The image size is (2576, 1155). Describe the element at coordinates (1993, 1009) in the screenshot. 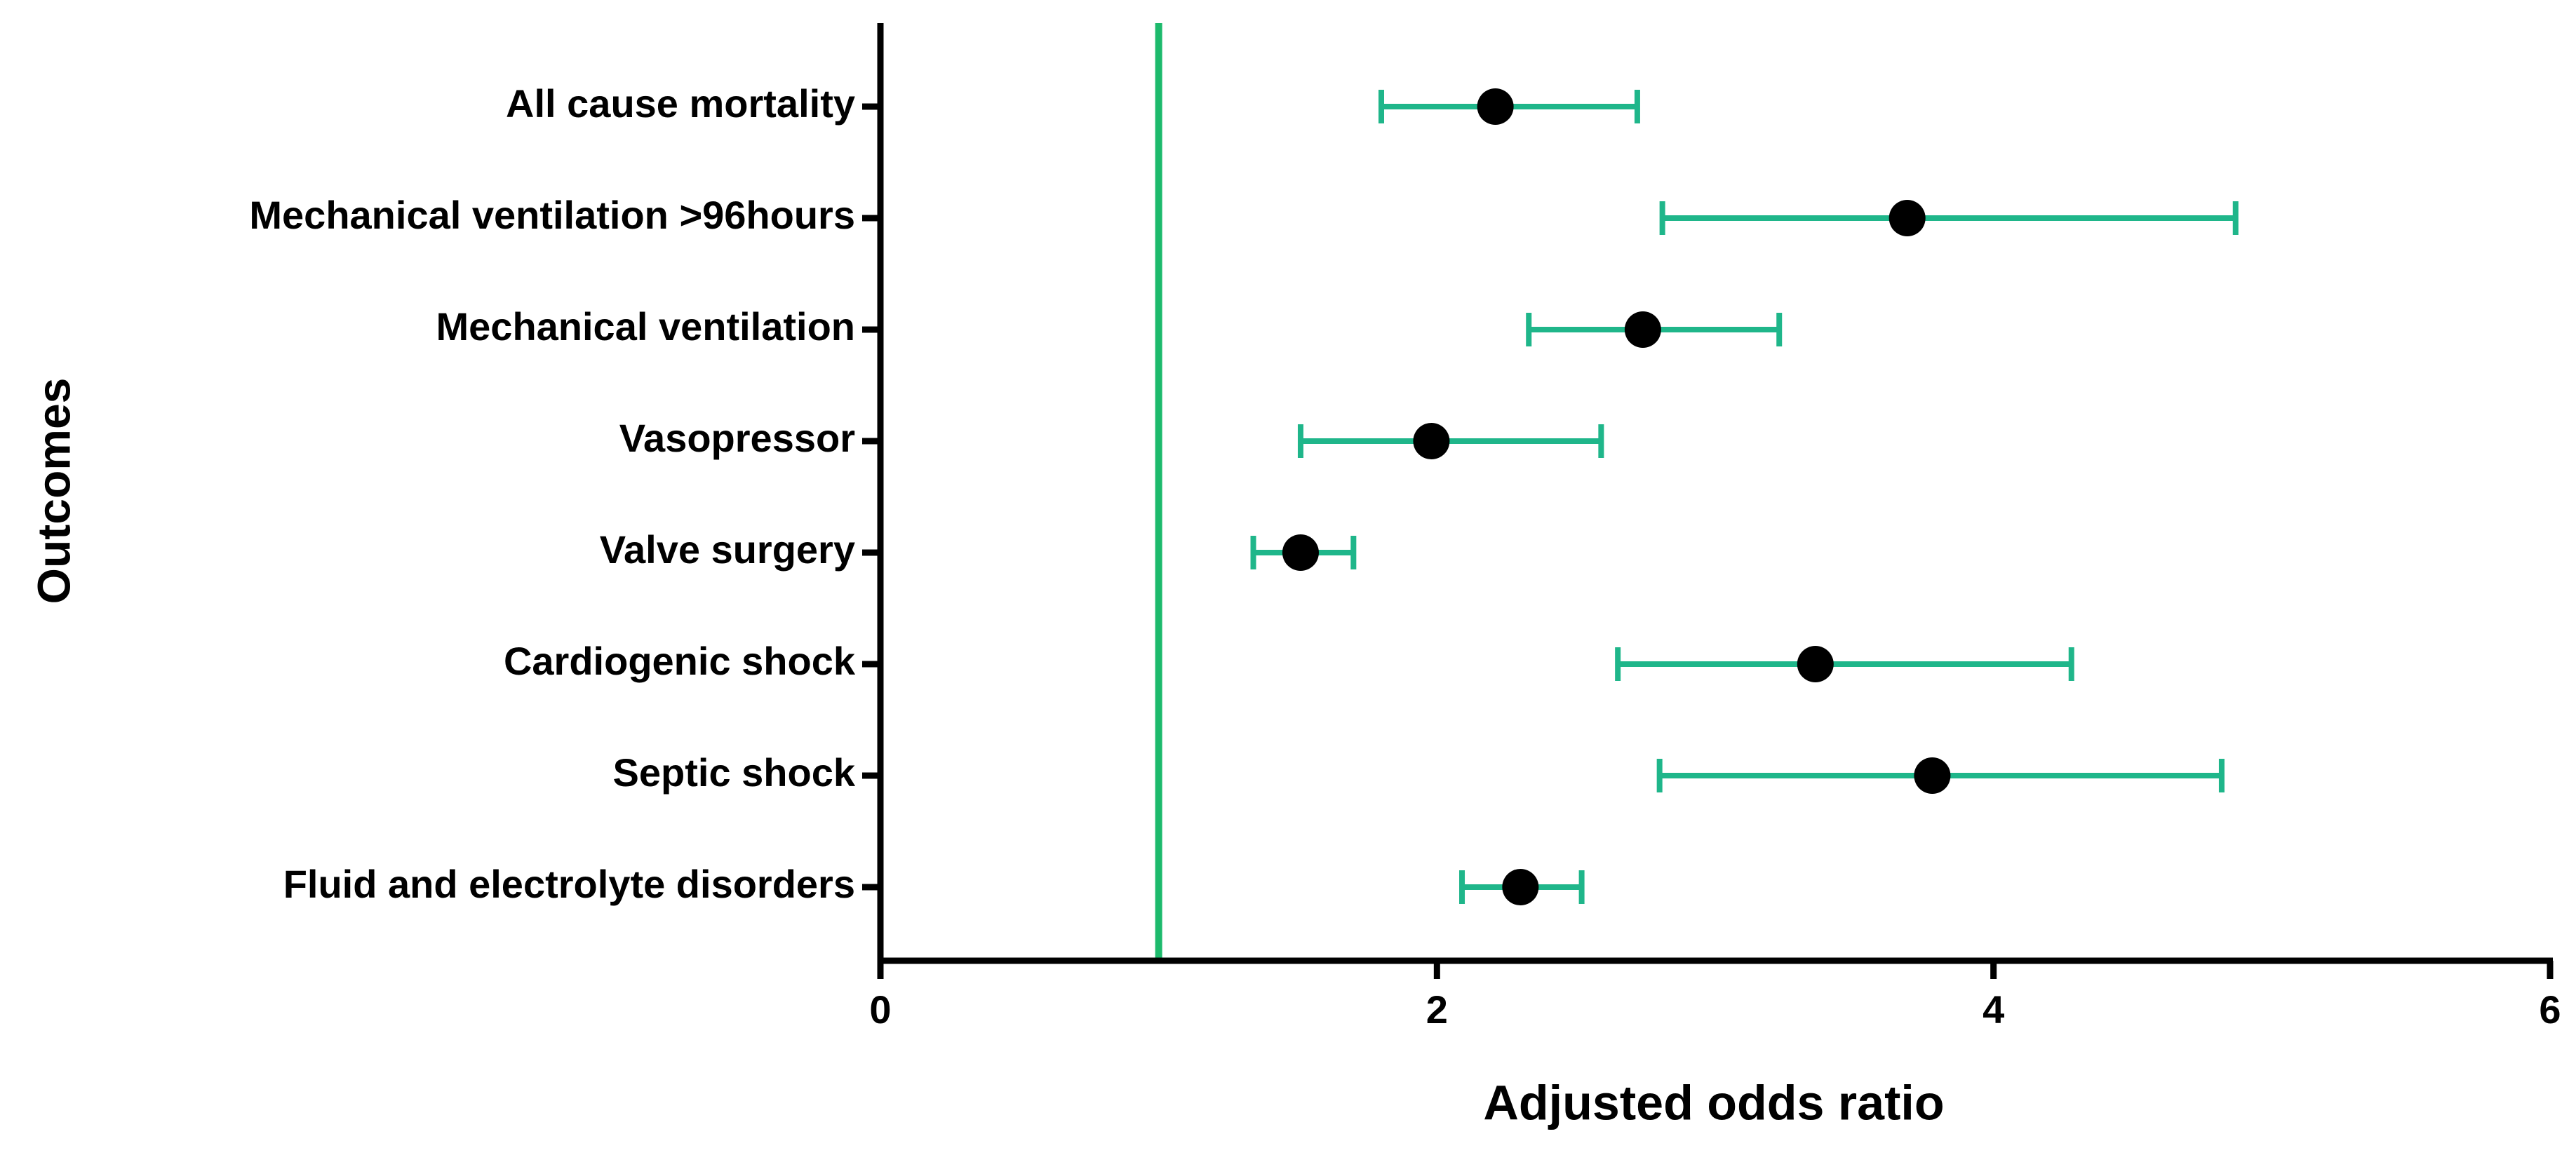

I see `x-tick-label: 4` at that location.